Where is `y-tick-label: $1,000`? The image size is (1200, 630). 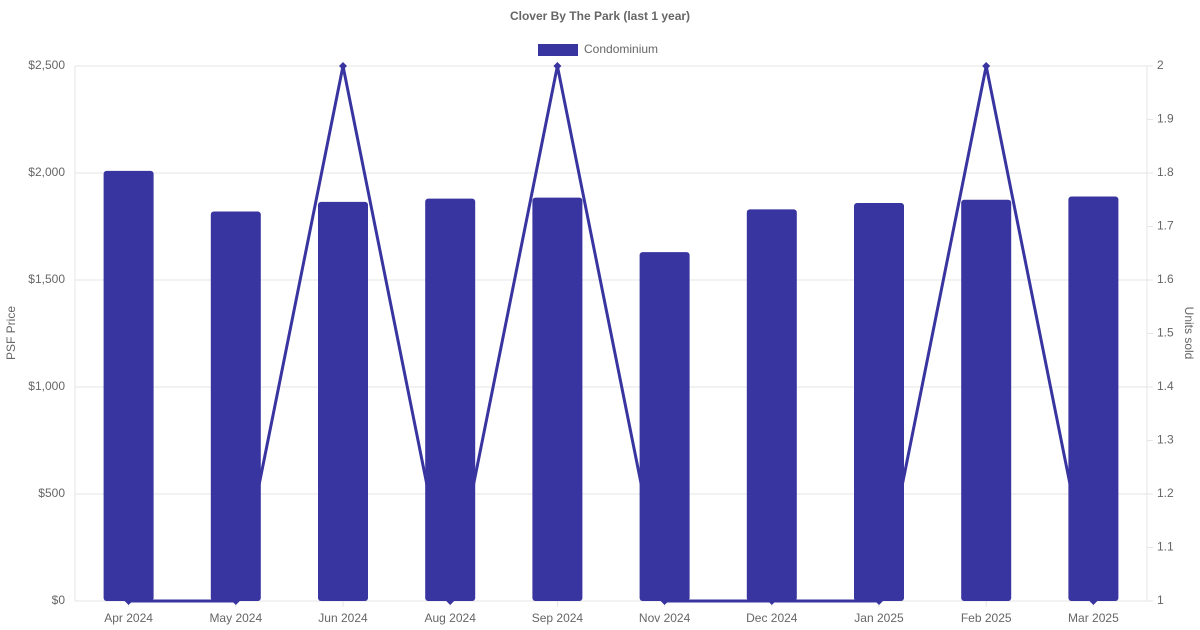
y-tick-label: $1,000 is located at coordinates (46, 386).